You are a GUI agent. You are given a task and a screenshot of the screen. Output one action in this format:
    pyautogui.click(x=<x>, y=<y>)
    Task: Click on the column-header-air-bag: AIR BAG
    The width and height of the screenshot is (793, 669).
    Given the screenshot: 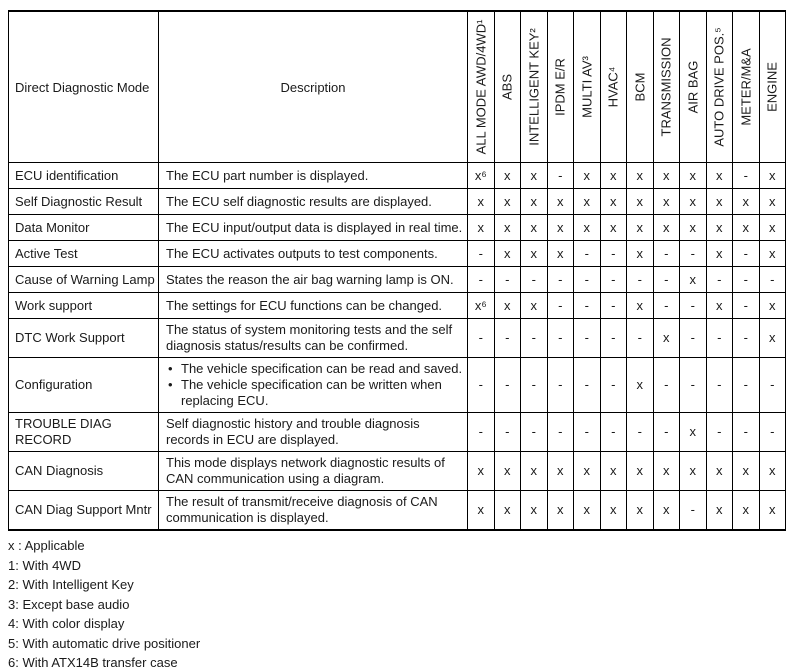 What is the action you would take?
    pyautogui.click(x=693, y=86)
    